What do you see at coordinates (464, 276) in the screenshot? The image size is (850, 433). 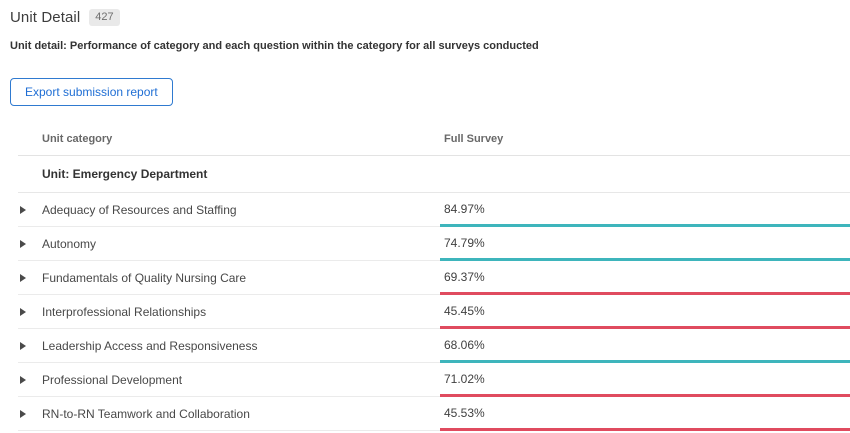 I see `score-value: 69.37%` at bounding box center [464, 276].